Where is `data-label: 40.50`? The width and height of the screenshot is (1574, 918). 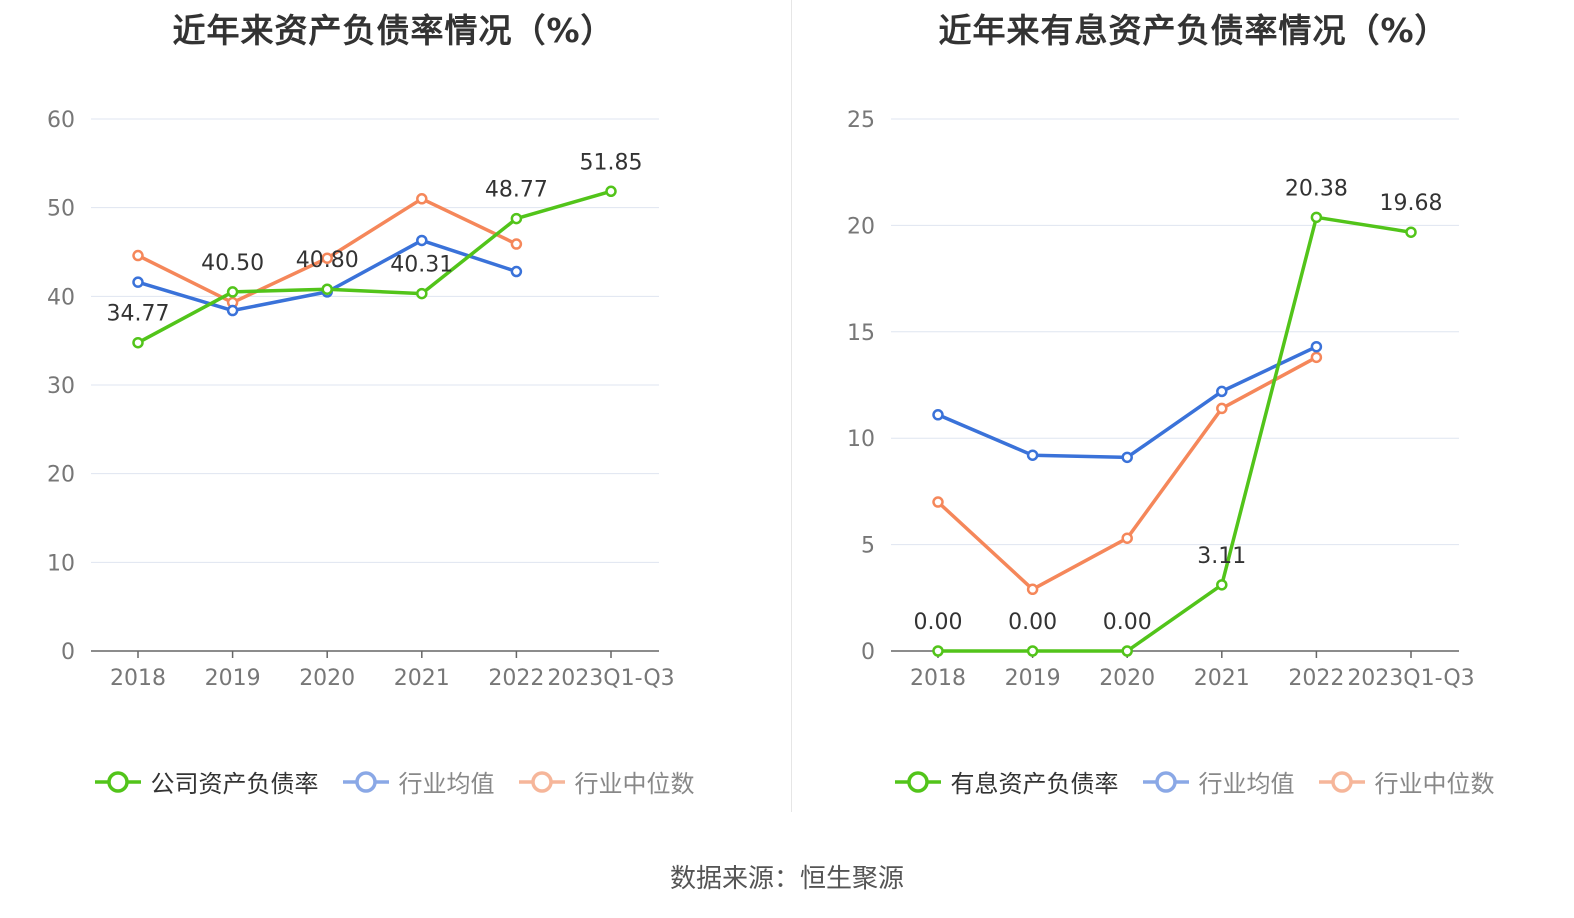 data-label: 40.50 is located at coordinates (232, 263).